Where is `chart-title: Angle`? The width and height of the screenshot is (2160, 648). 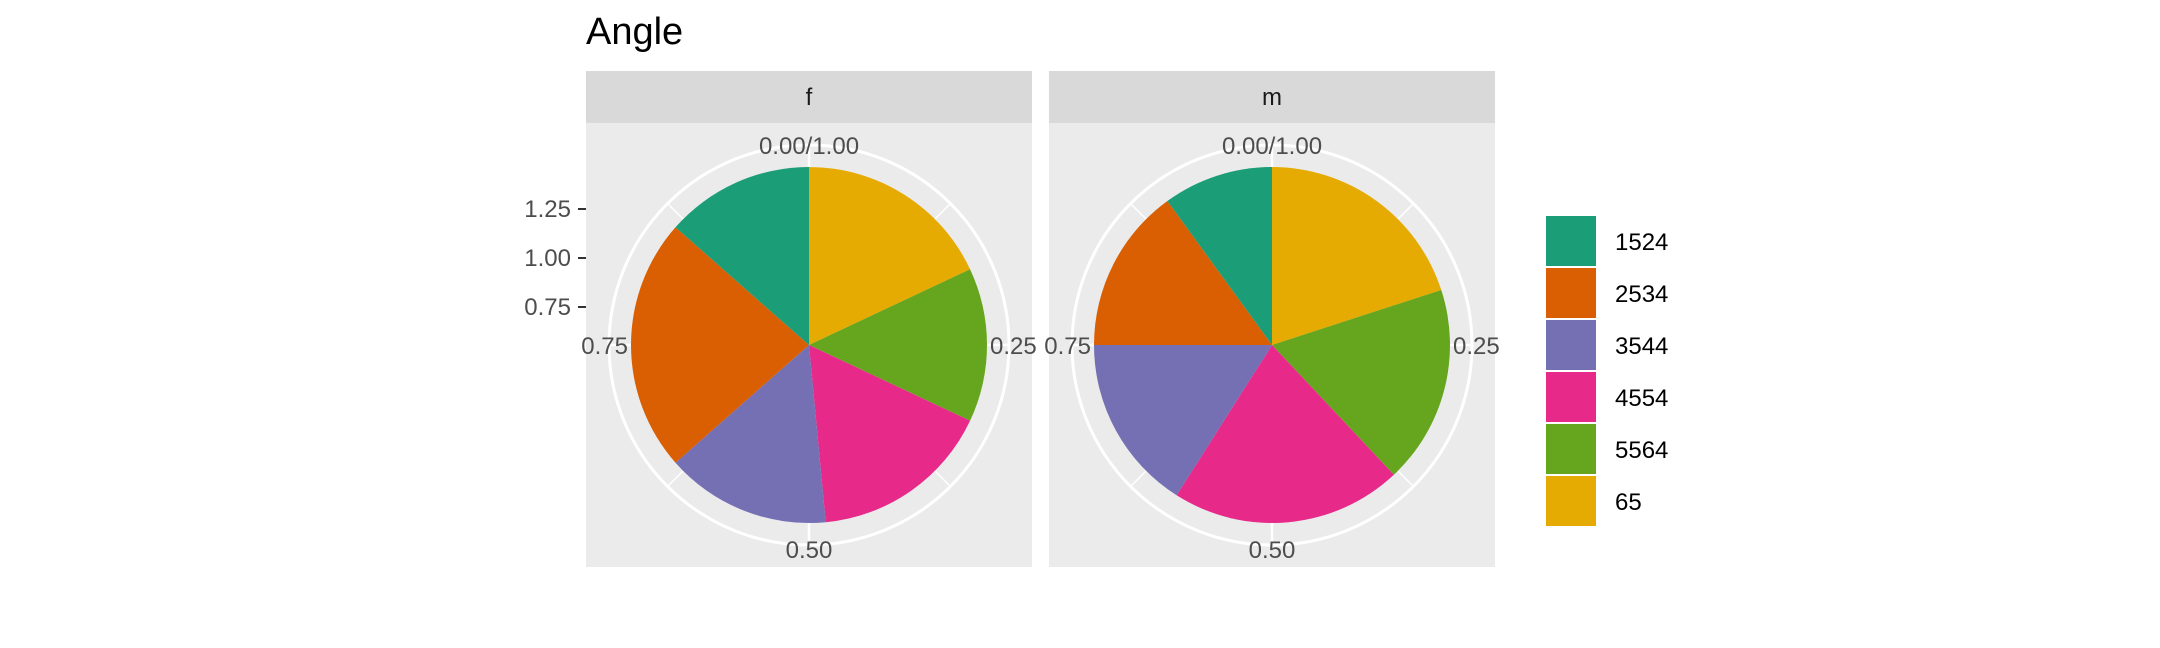
chart-title: Angle is located at coordinates (634, 32).